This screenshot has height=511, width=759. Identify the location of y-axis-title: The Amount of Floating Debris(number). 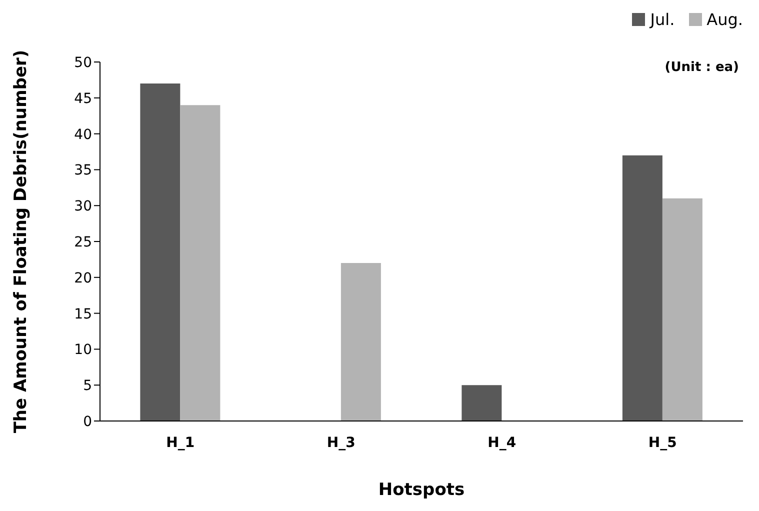
(21, 242).